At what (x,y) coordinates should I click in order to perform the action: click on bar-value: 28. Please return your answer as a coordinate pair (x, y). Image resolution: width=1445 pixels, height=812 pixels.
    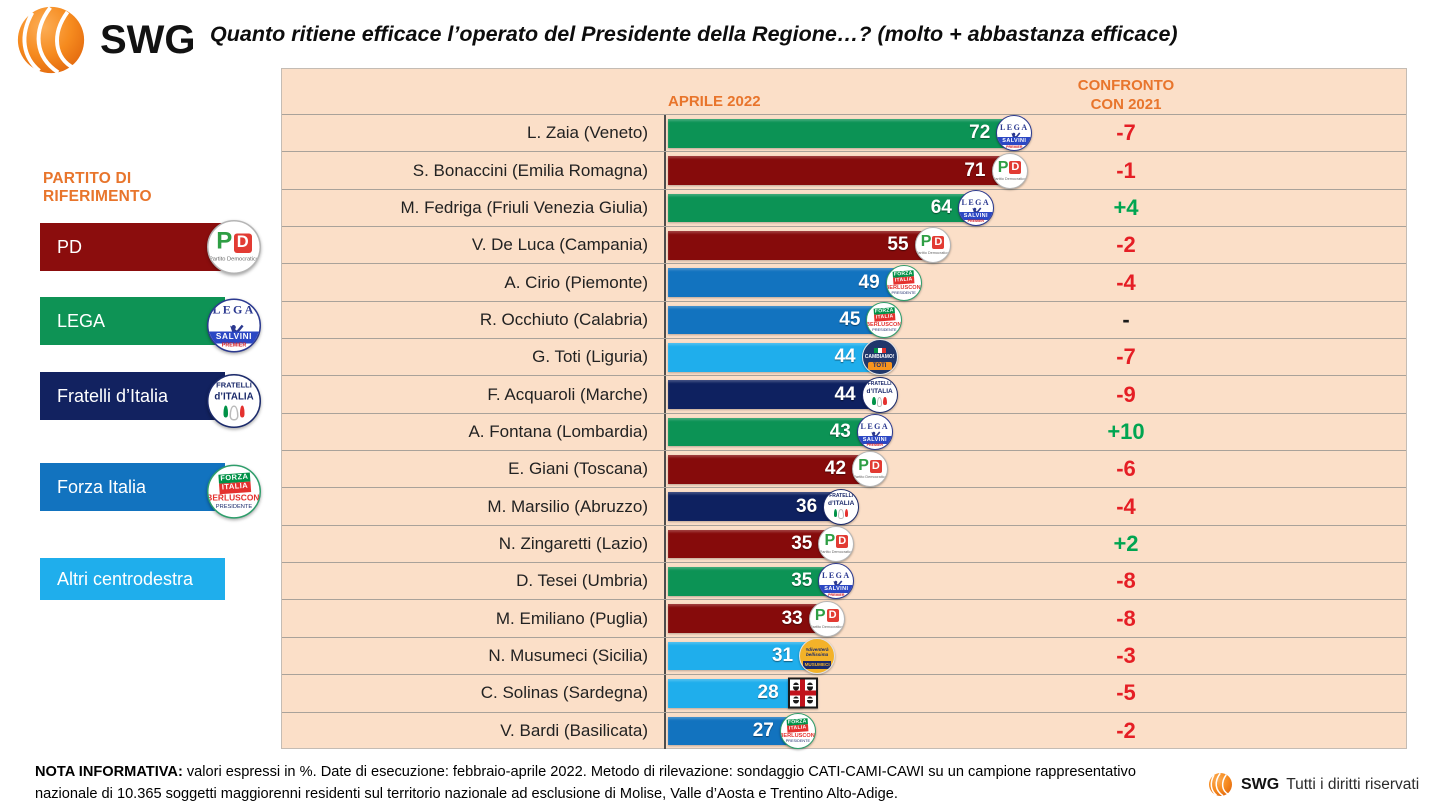
    Looking at the image, I should click on (768, 693).